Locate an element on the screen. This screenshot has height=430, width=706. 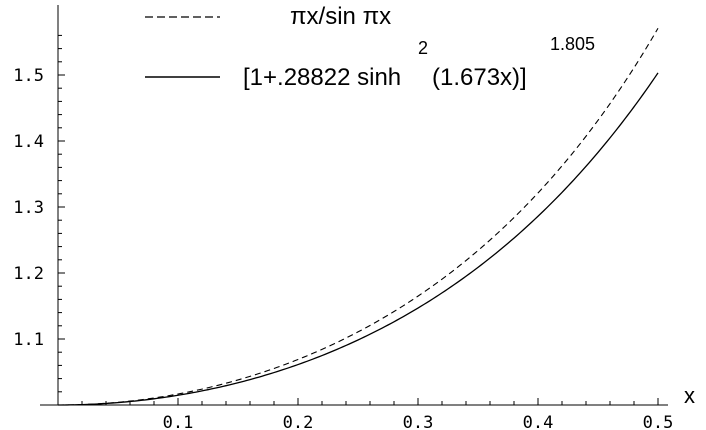
legend-item-2-inner-exponent: 2 is located at coordinates (423, 48).